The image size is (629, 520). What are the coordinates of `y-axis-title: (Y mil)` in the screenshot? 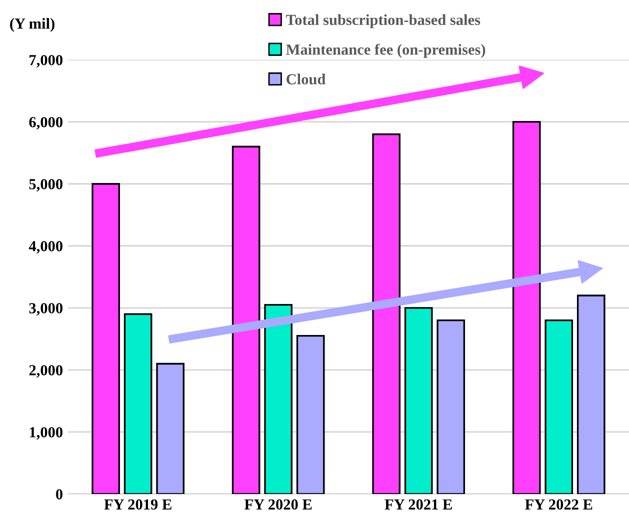 It's located at (32, 25).